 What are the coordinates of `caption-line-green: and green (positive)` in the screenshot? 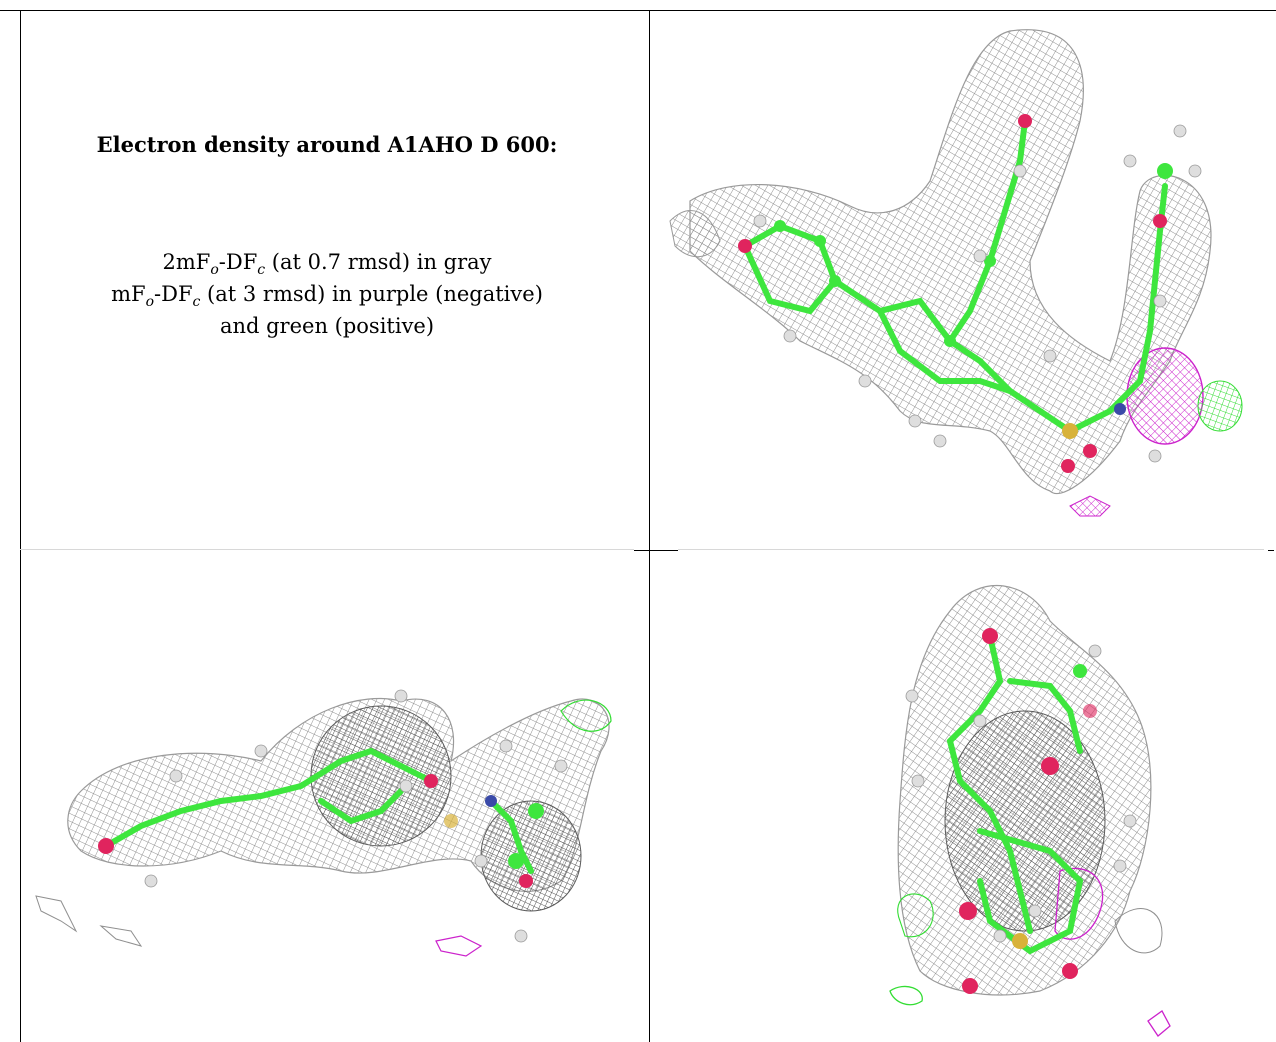 It's located at (327, 326).